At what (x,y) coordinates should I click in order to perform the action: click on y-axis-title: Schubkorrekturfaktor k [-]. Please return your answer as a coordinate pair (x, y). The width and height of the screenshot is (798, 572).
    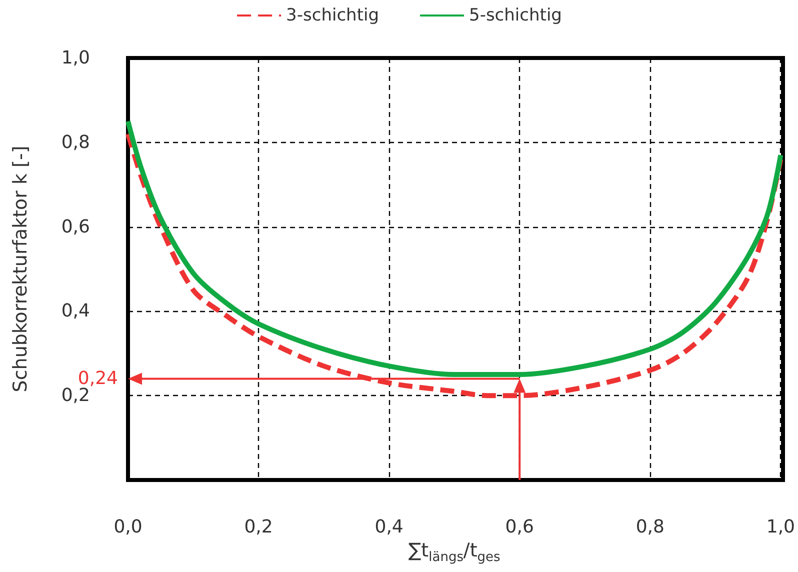
    Looking at the image, I should click on (21, 269).